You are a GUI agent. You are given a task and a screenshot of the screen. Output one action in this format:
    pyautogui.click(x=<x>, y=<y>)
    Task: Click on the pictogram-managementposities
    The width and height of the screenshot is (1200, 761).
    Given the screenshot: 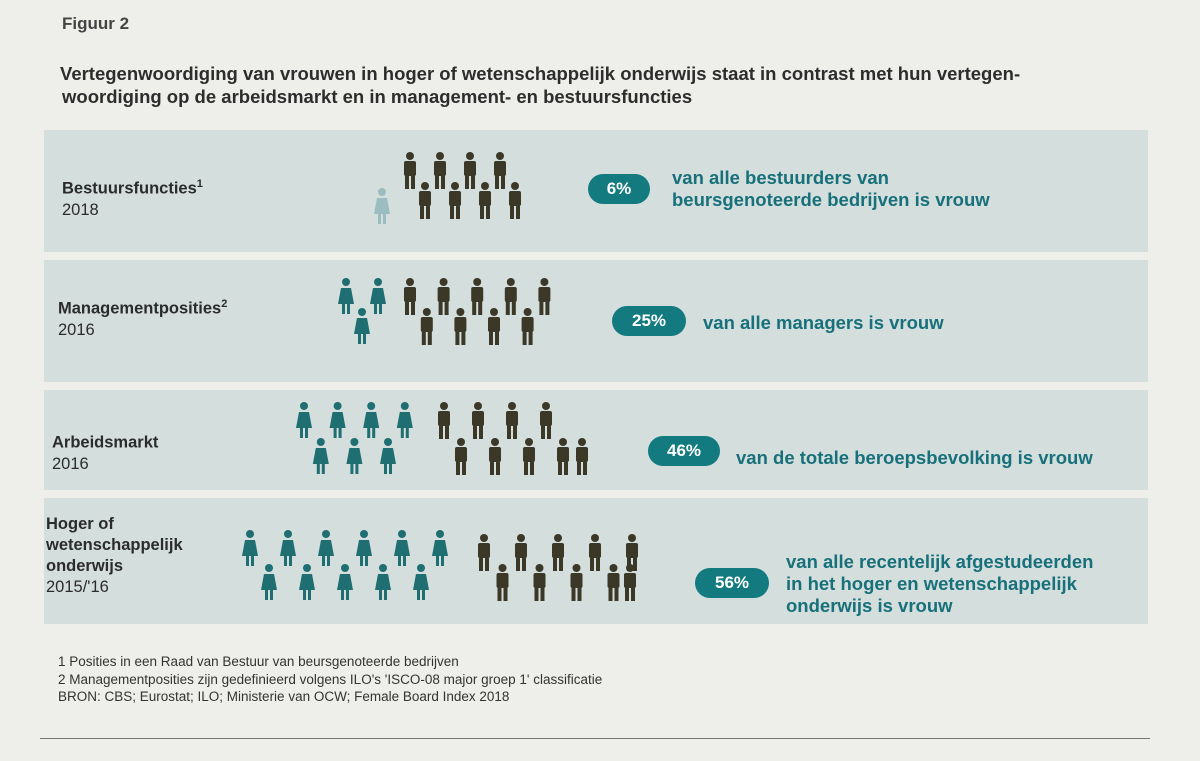 What is the action you would take?
    pyautogui.click(x=444, y=311)
    